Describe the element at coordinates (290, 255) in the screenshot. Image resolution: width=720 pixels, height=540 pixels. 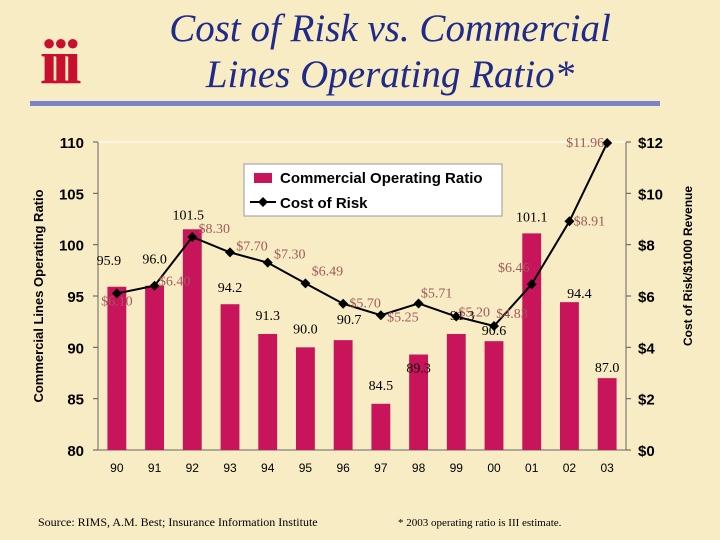
I see `line-label: $7.30` at that location.